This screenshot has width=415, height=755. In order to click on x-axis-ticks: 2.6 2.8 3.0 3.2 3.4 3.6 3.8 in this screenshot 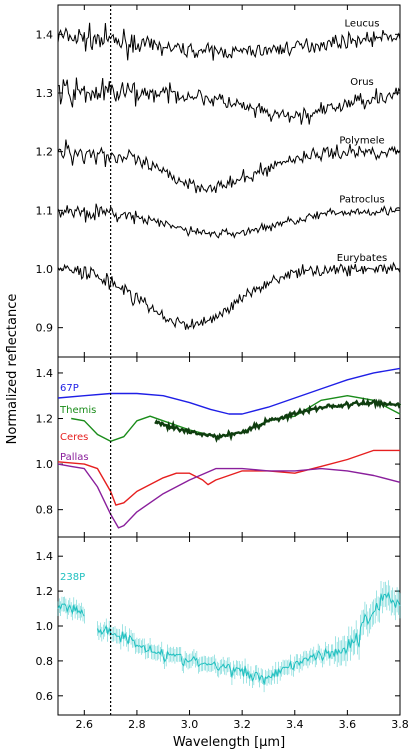, I will do `click(242, 724)`.